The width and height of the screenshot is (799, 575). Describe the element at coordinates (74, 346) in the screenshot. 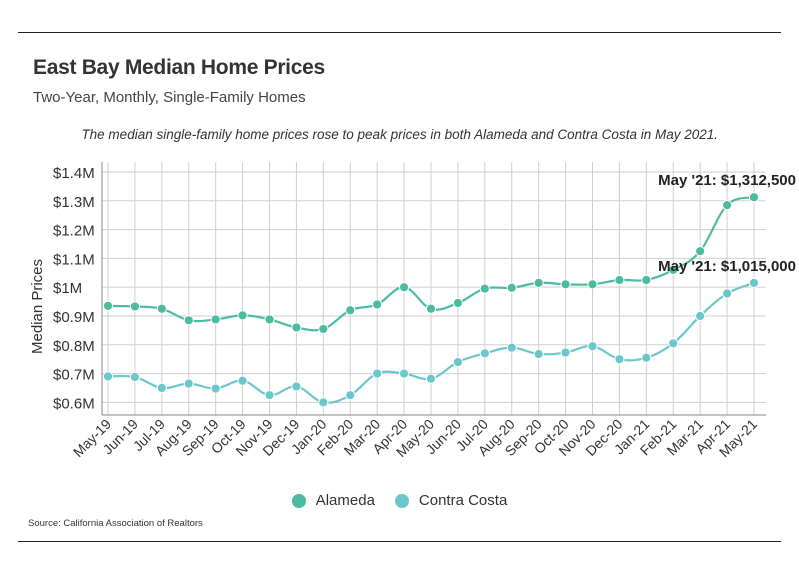

I see `y-tick-label: $0.8M` at that location.